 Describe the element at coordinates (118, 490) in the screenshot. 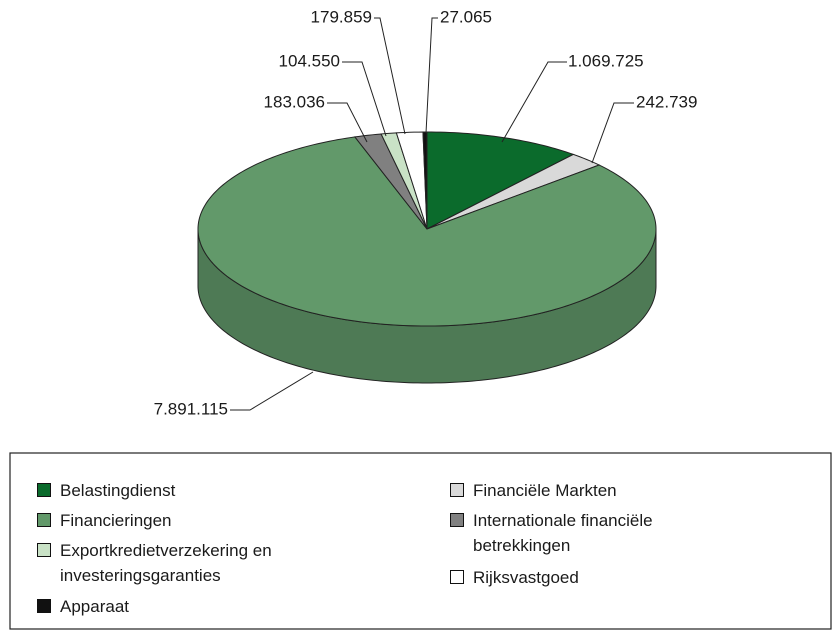

I see `legend-label: Belastingdienst` at that location.